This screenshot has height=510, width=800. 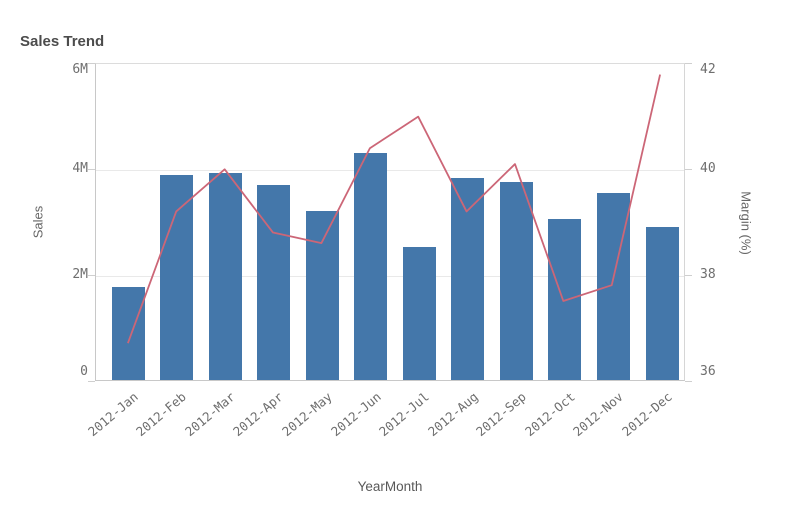 What do you see at coordinates (38, 222) in the screenshot?
I see `y-axis-title-sales: Sales` at bounding box center [38, 222].